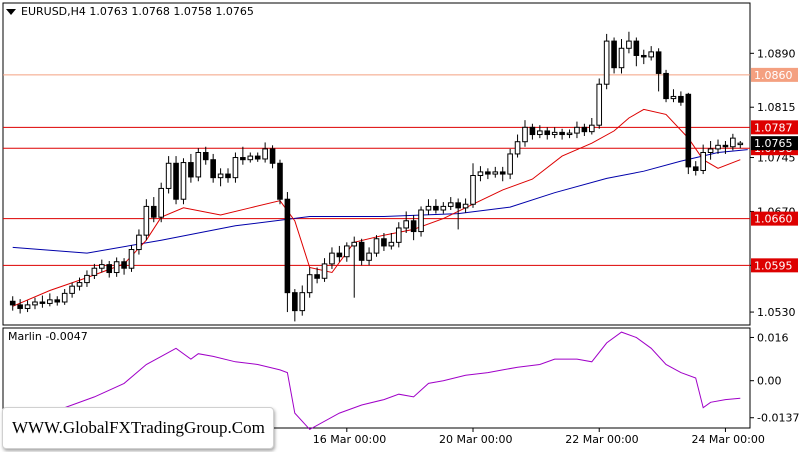 This screenshot has width=807, height=452. Describe the element at coordinates (727, 439) in the screenshot. I see `x-tick-label: 24 Mar 00:00` at that location.